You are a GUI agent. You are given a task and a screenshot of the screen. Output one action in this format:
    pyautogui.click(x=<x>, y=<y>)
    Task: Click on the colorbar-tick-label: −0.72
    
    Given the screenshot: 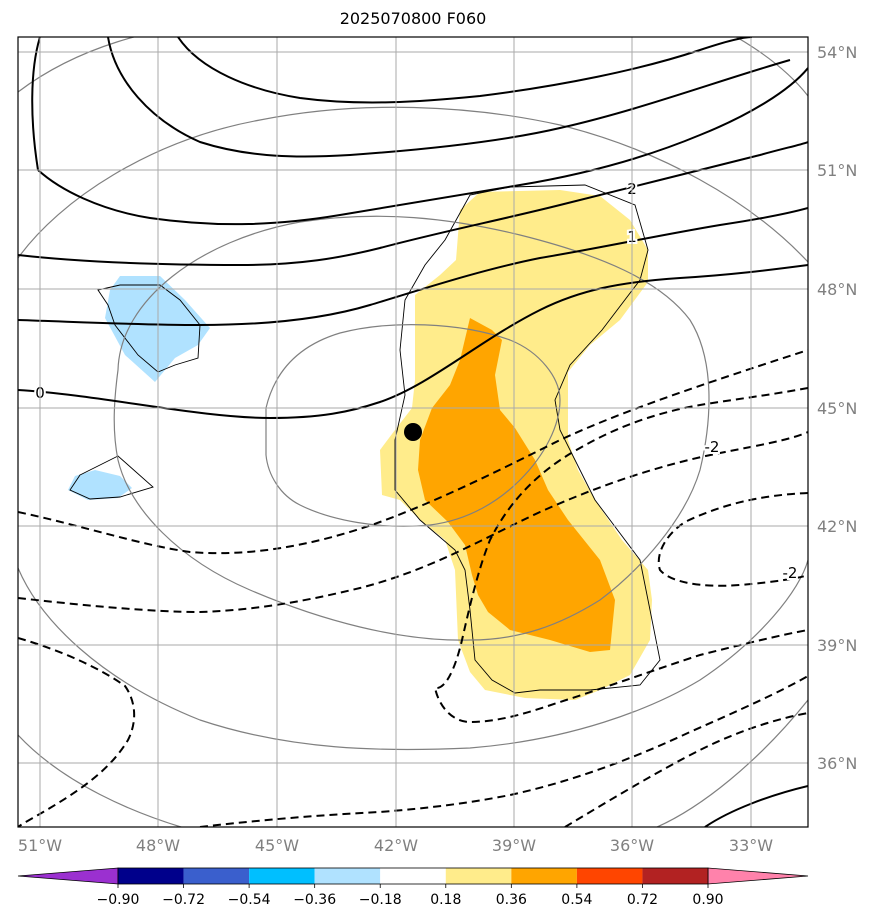 What is the action you would take?
    pyautogui.click(x=183, y=900)
    